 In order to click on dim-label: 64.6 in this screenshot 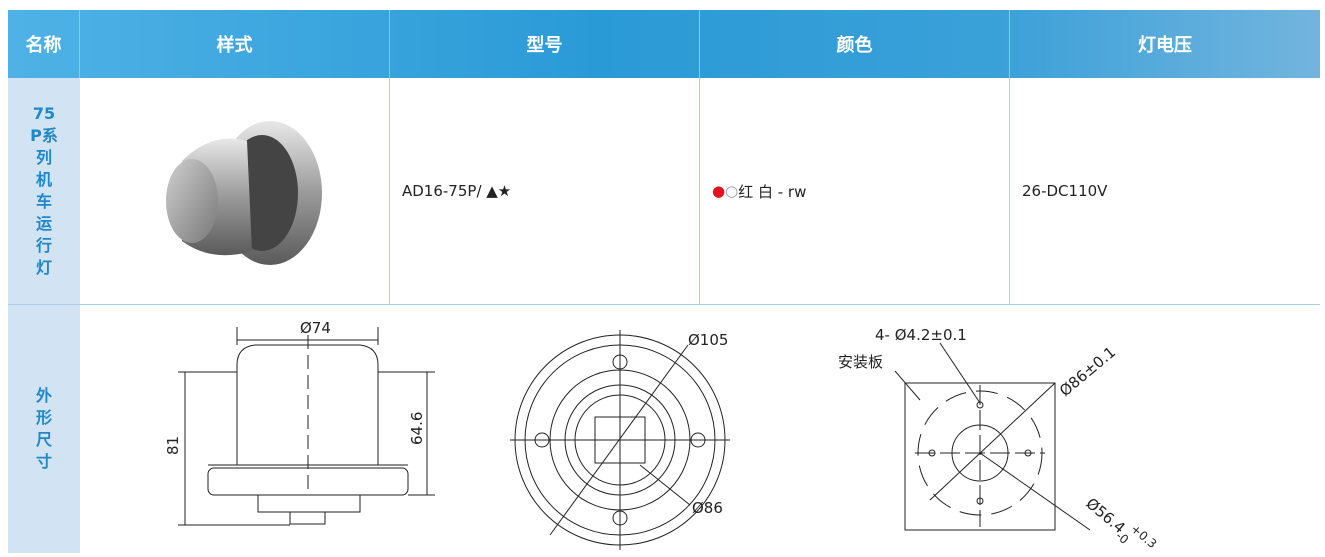, I will do `click(417, 428)`.